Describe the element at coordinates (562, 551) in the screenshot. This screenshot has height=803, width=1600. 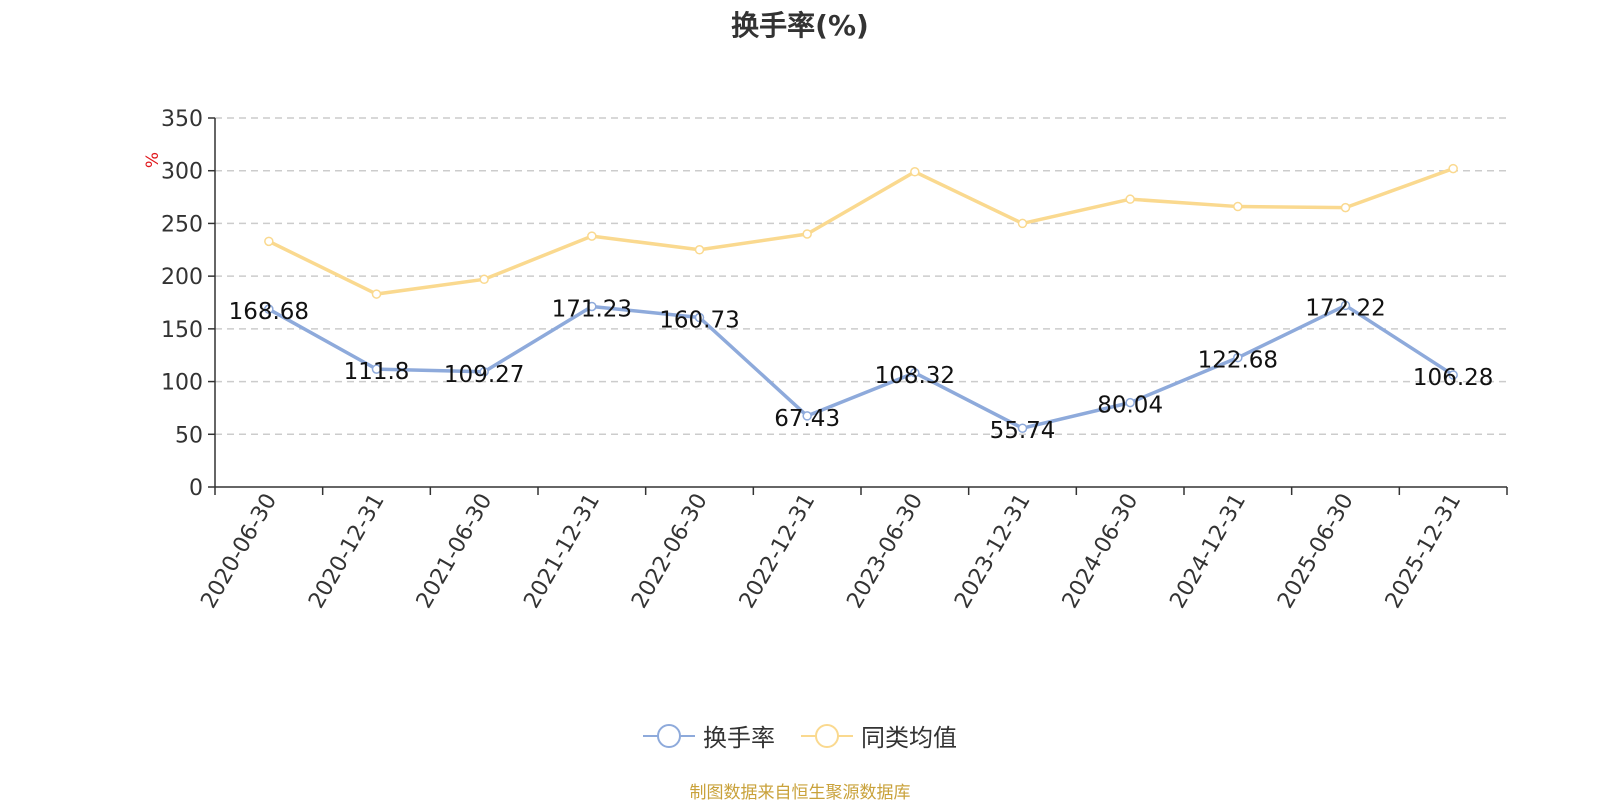
I see `x-tick-label: 2021-12-31` at that location.